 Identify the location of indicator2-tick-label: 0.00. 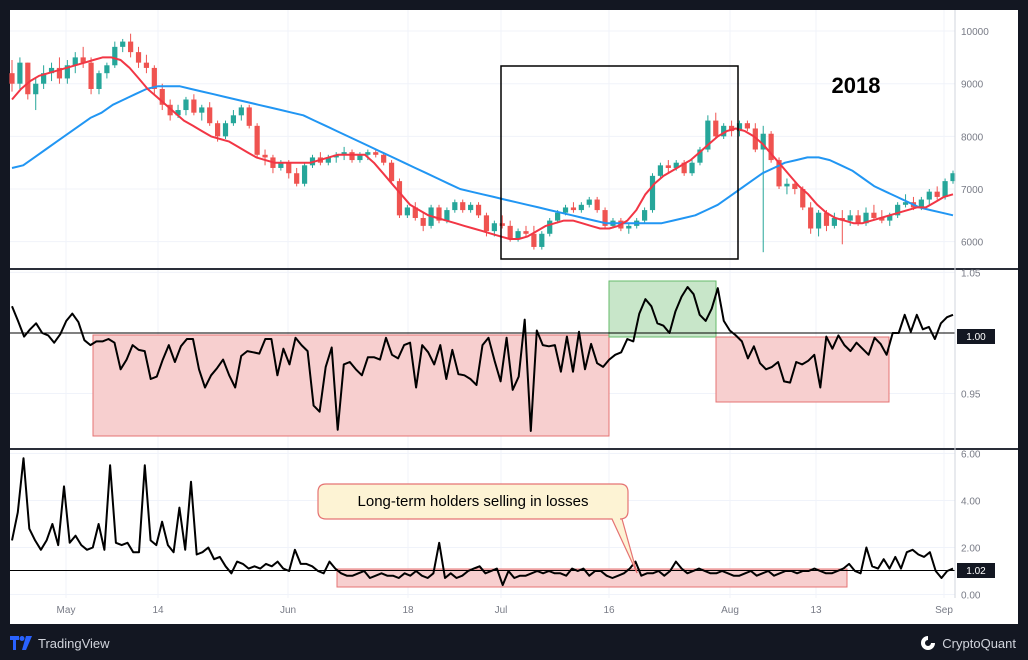
(971, 595).